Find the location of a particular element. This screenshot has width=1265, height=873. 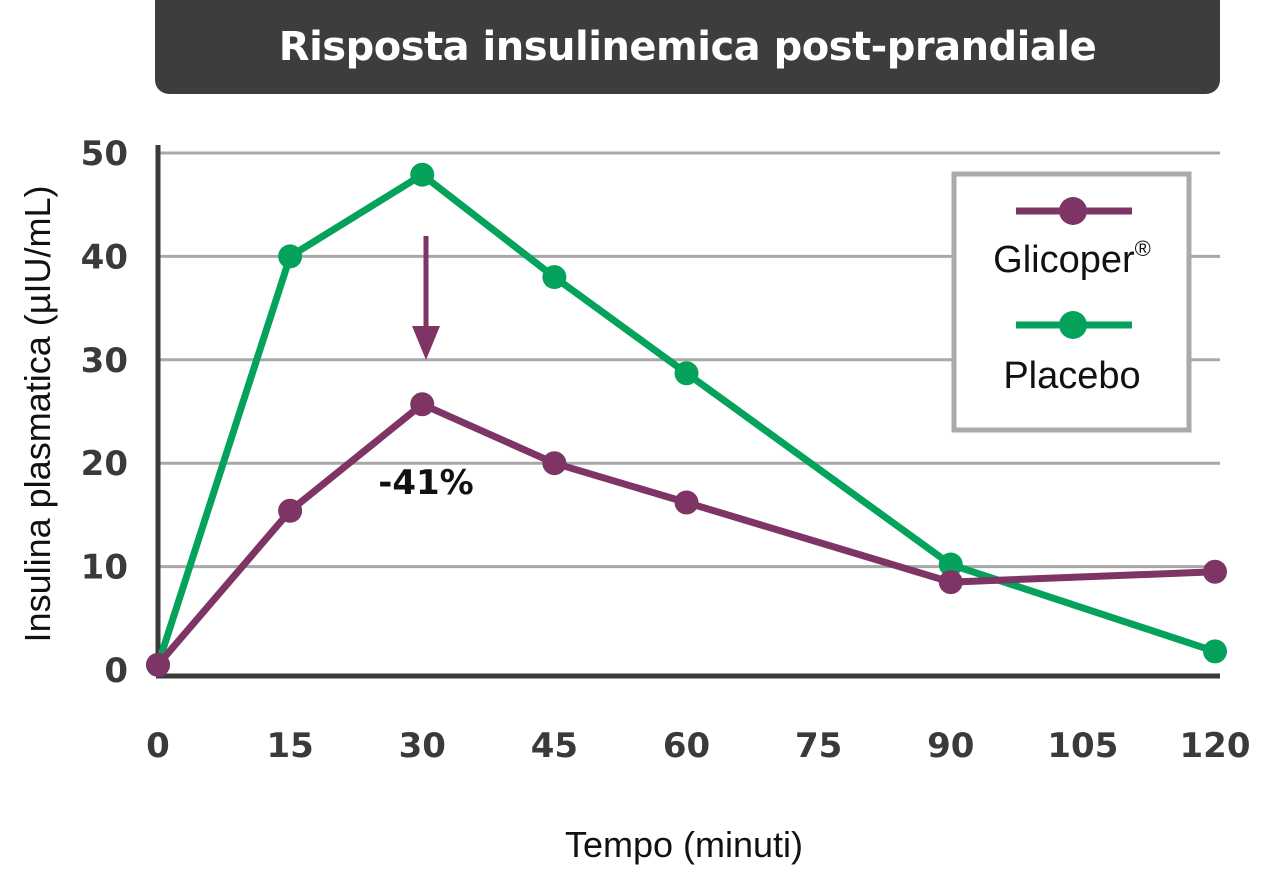

x-tick-label: 90 is located at coordinates (950, 746).